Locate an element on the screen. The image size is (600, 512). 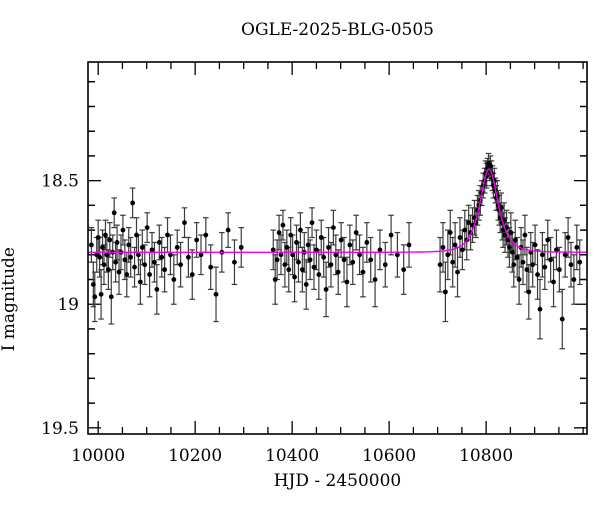
x-tick-label: 10400 is located at coordinates (292, 456).